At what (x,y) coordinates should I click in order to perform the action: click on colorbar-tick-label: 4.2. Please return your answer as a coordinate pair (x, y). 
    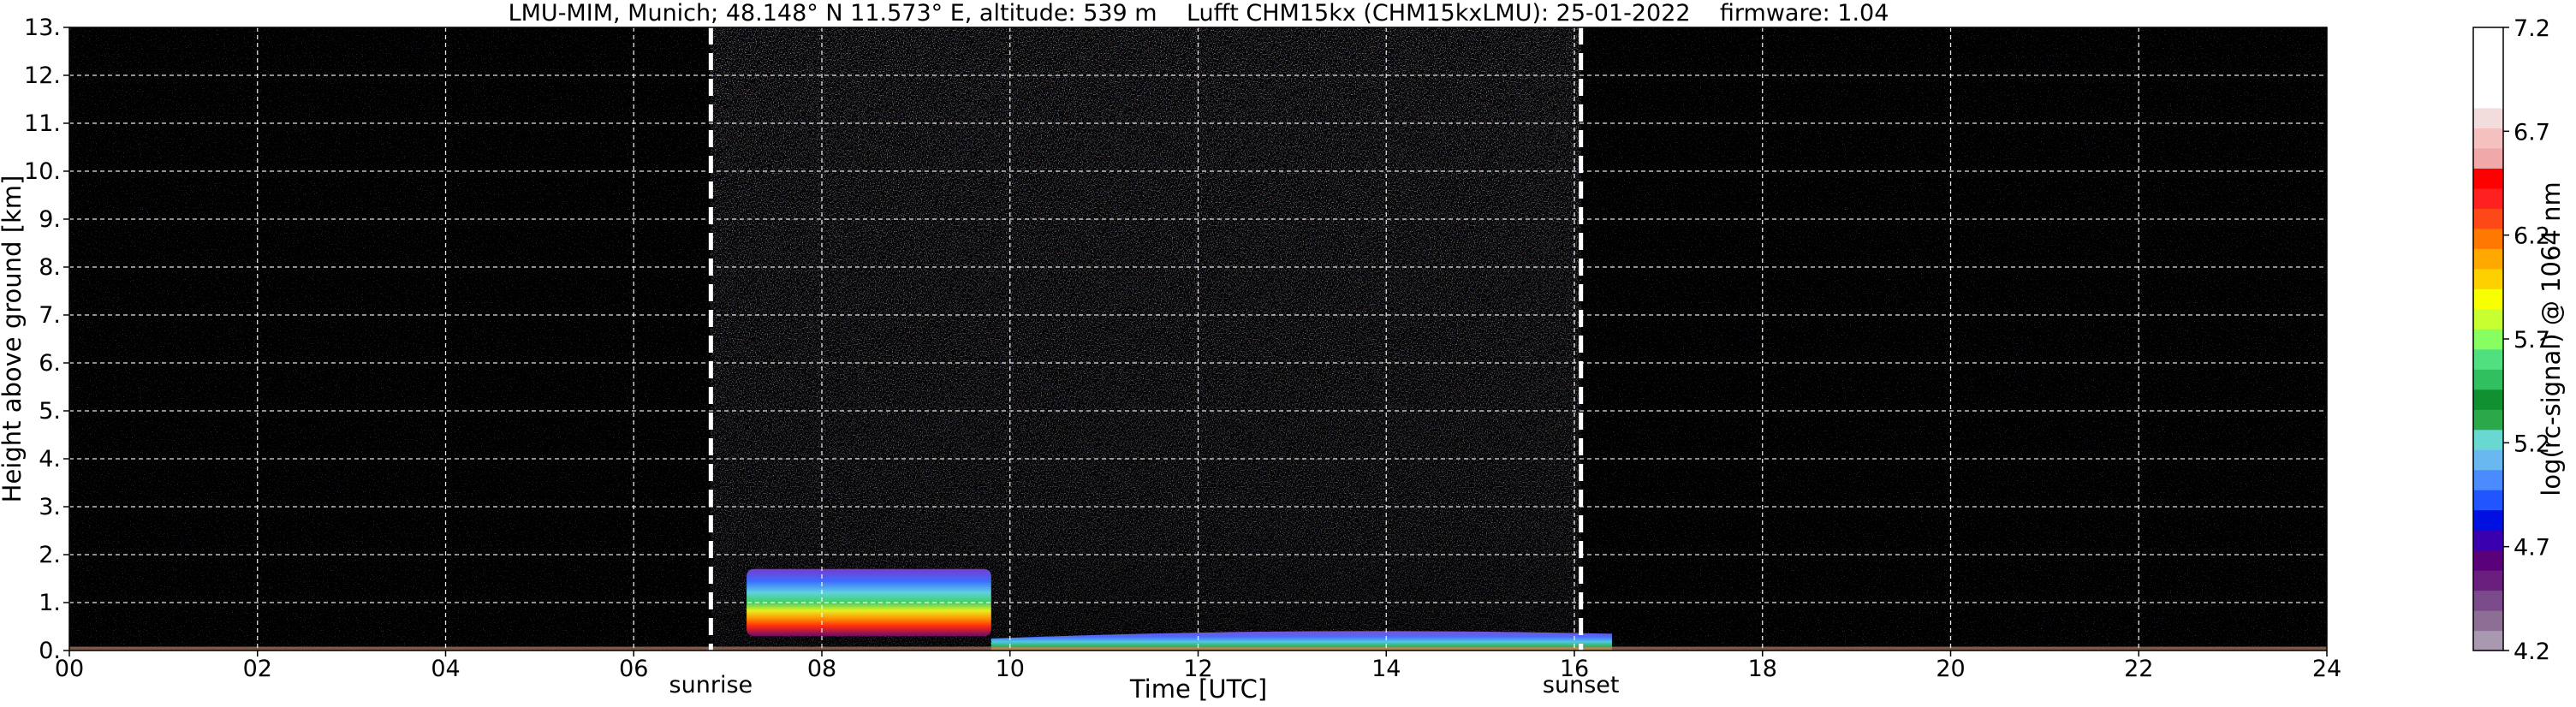
    Looking at the image, I should click on (2532, 652).